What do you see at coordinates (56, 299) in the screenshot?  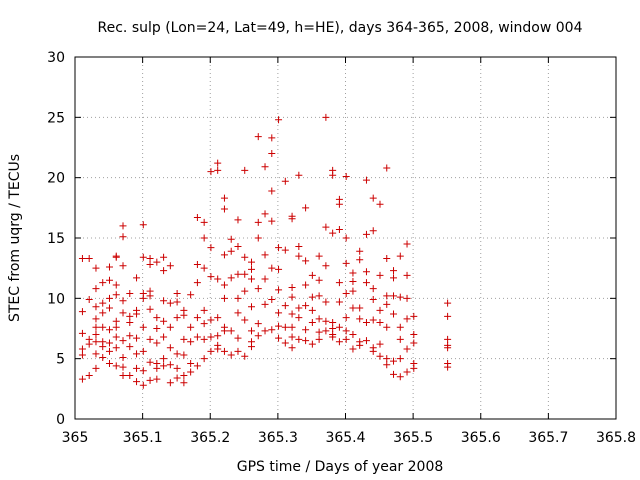 I see `y-tick-label: 10` at bounding box center [56, 299].